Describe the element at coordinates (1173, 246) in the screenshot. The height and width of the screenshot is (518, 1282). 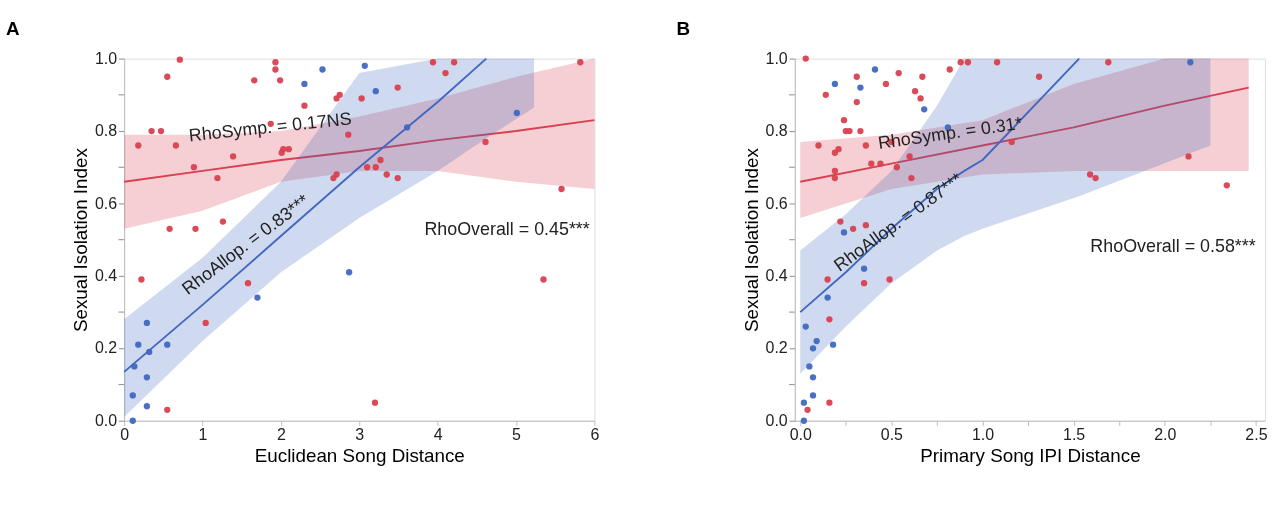
I see `annotation: RhoOverall = 0.58***` at that location.